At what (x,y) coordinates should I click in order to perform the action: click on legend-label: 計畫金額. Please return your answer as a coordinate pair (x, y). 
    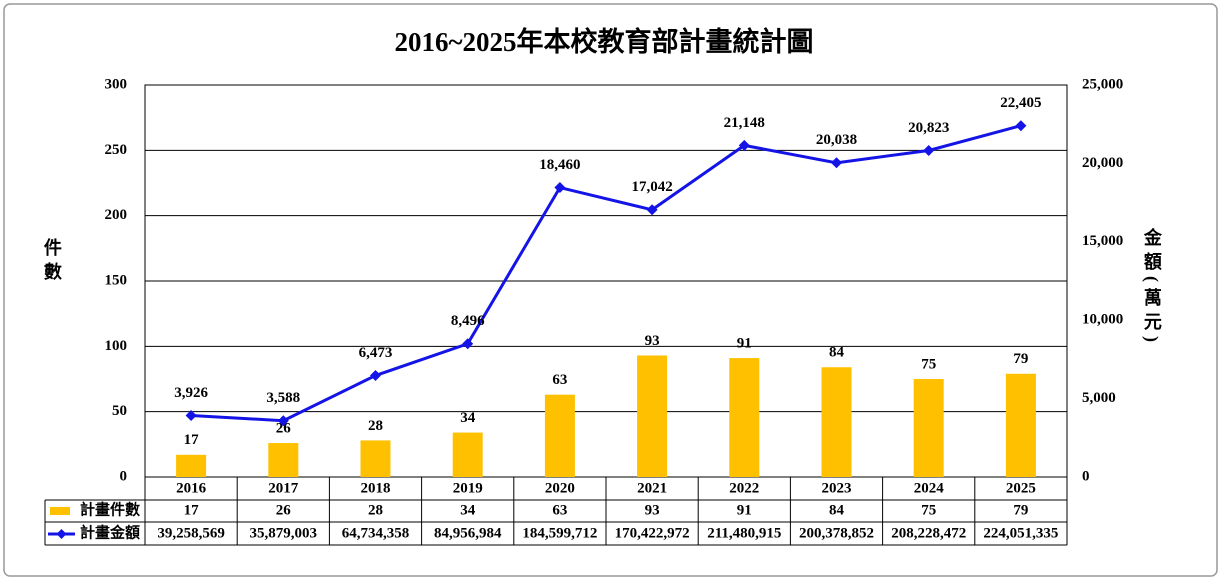
    Looking at the image, I should click on (110, 532).